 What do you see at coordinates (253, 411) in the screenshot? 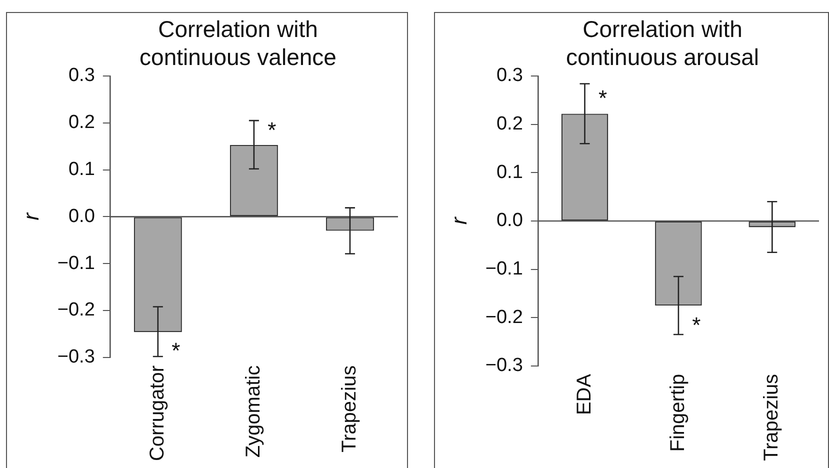
I see `x-tick-label: Zygomatic` at bounding box center [253, 411].